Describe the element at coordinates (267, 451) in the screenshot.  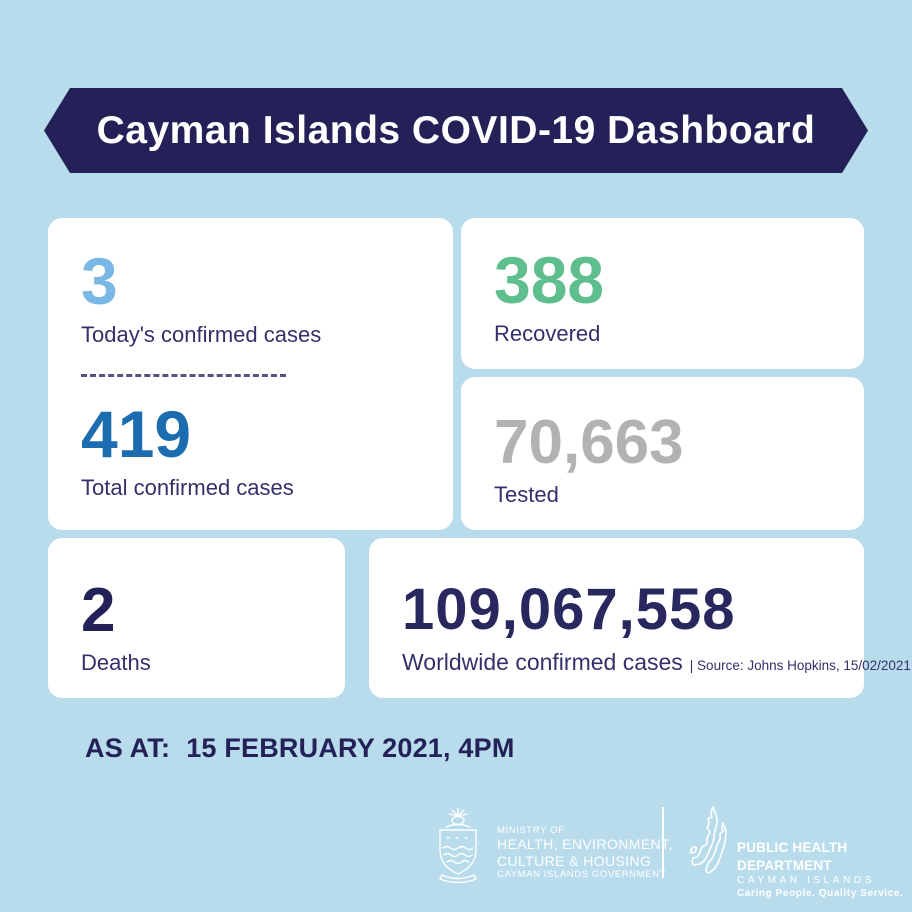
I see `stat-total: 419 Total confirmed cases` at that location.